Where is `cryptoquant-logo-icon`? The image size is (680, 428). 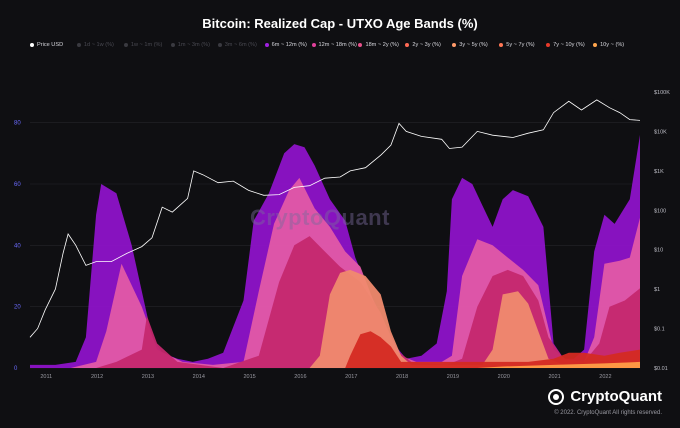 cryptoquant-logo-icon is located at coordinates (556, 396).